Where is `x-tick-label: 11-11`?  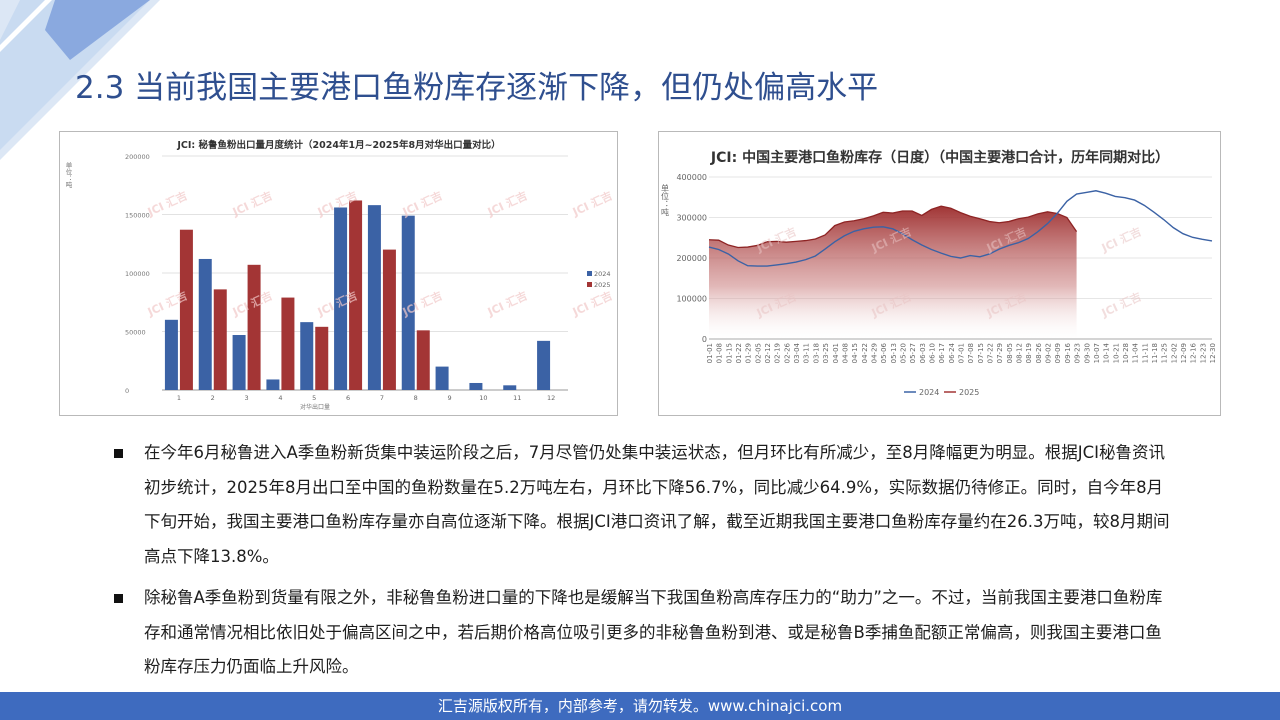 x-tick-label: 11-11 is located at coordinates (1145, 353).